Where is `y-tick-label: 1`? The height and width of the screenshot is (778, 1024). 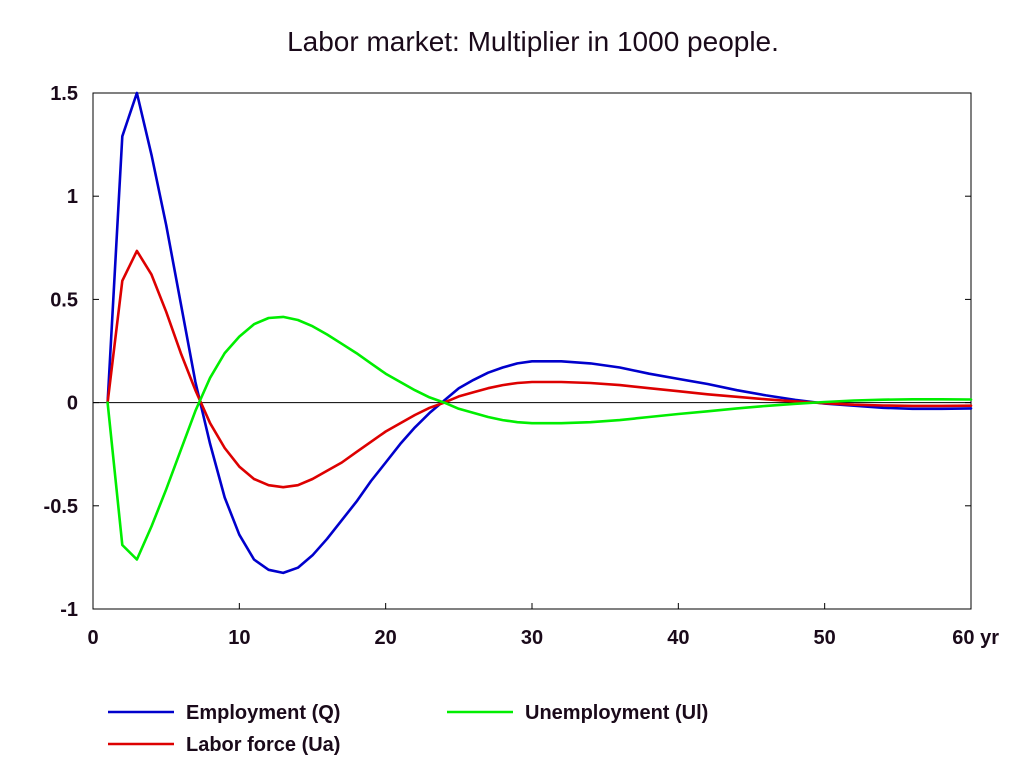 y-tick-label: 1 is located at coordinates (72, 197).